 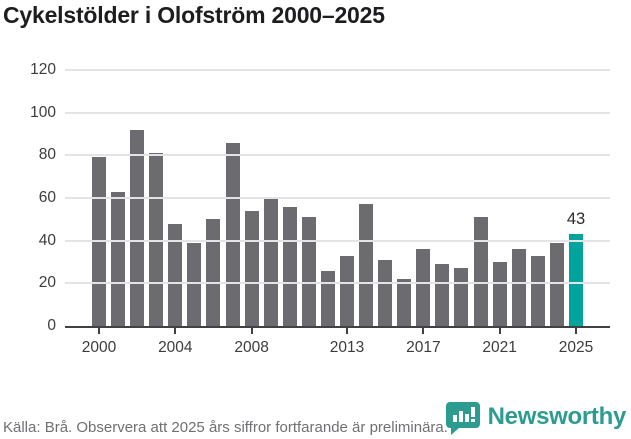 What do you see at coordinates (47, 155) in the screenshot?
I see `y-axis-label-80: 80` at bounding box center [47, 155].